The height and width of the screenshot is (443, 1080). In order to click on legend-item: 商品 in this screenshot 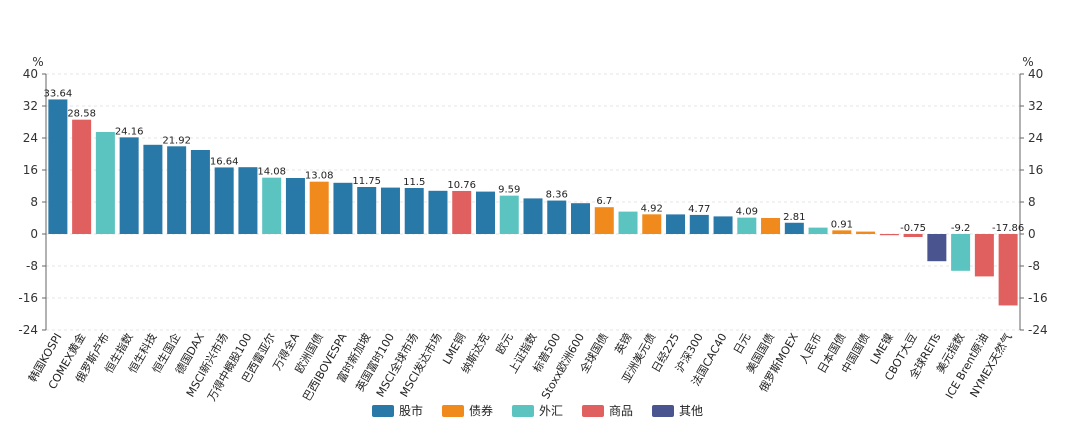, I will do `click(607, 410)`.